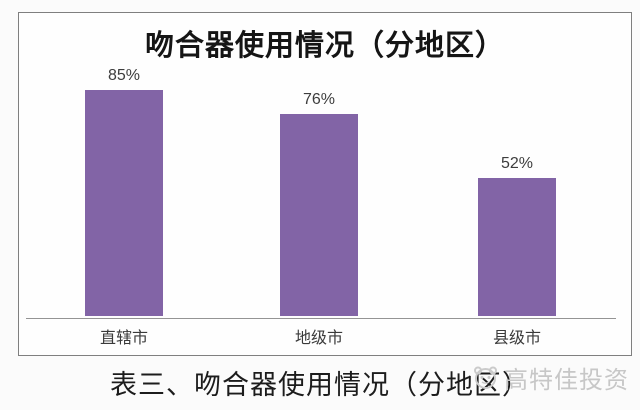 This screenshot has width=640, height=410. I want to click on bar-value-label: 85%, so click(124, 75).